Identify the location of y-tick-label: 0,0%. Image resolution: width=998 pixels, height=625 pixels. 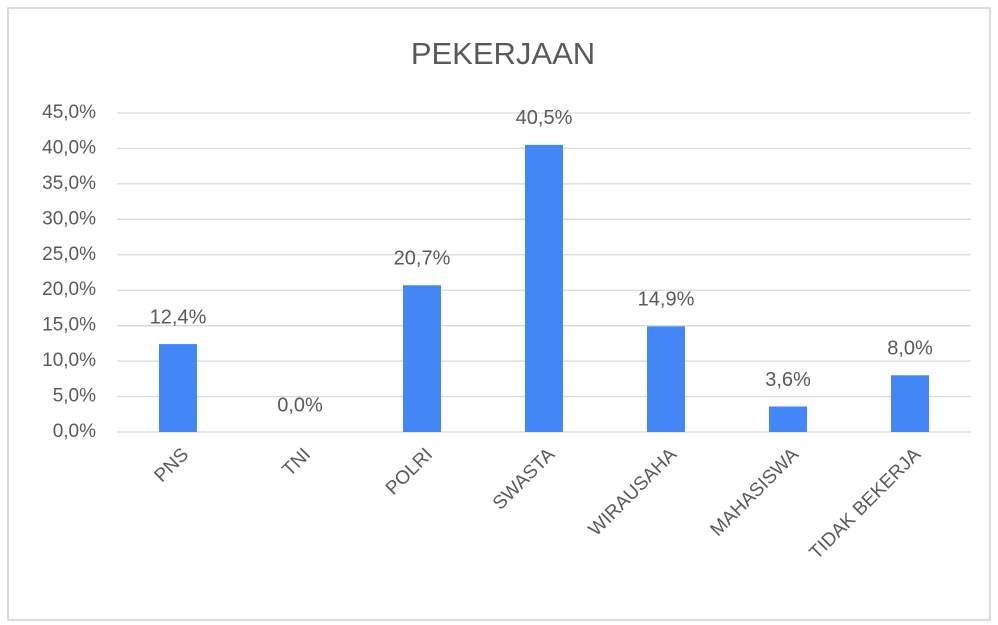
(74, 431).